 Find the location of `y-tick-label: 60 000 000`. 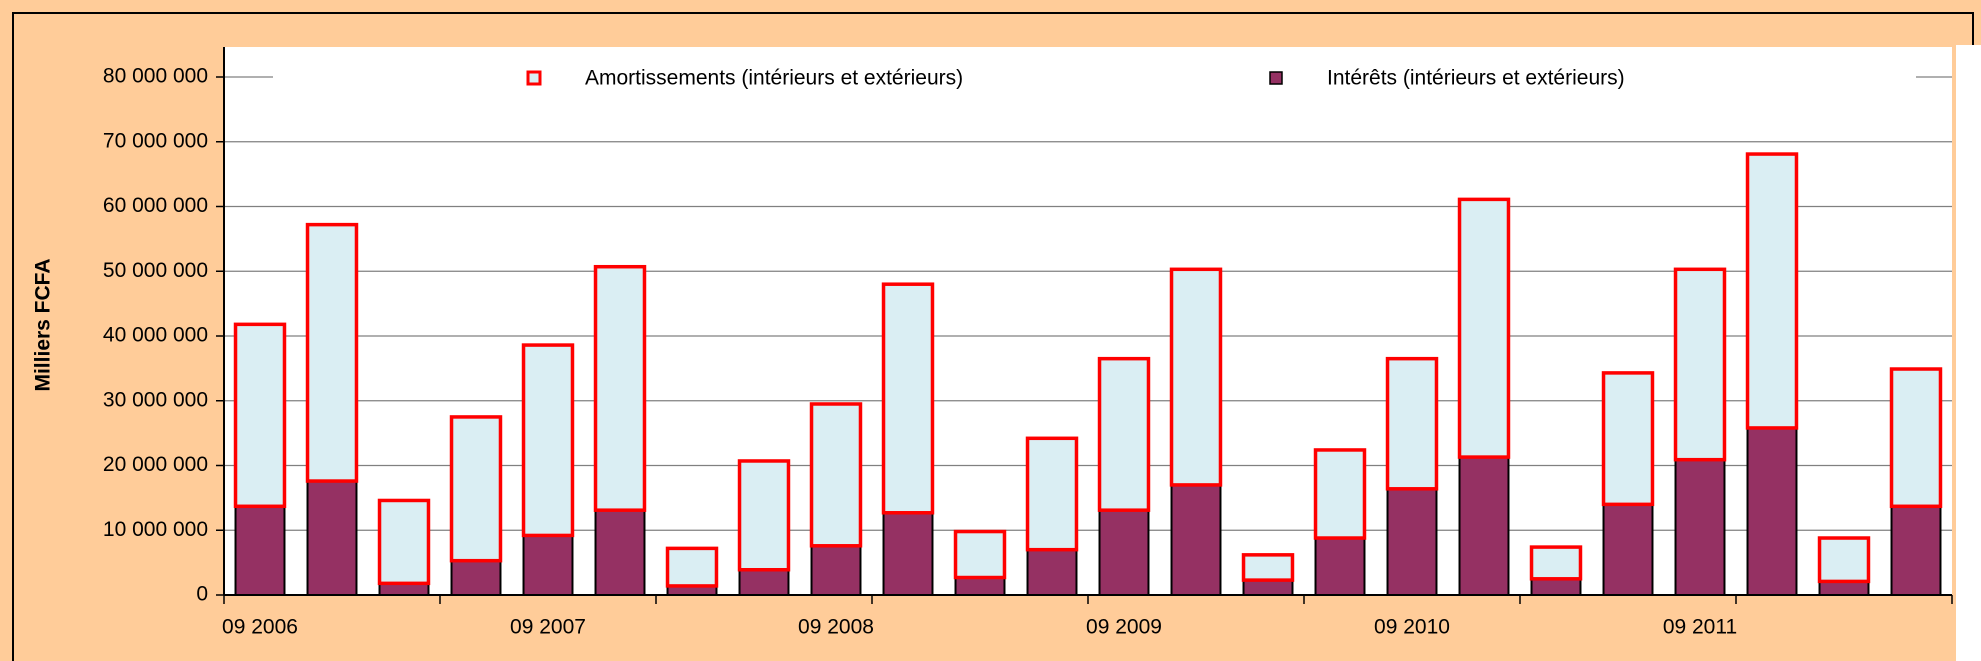

y-tick-label: 60 000 000 is located at coordinates (155, 205).